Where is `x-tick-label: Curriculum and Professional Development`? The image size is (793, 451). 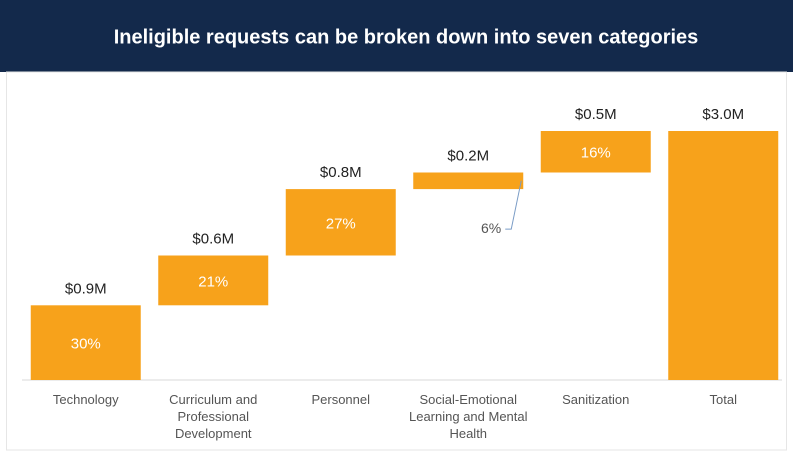
x-tick-label: Curriculum and Professional Development is located at coordinates (213, 416).